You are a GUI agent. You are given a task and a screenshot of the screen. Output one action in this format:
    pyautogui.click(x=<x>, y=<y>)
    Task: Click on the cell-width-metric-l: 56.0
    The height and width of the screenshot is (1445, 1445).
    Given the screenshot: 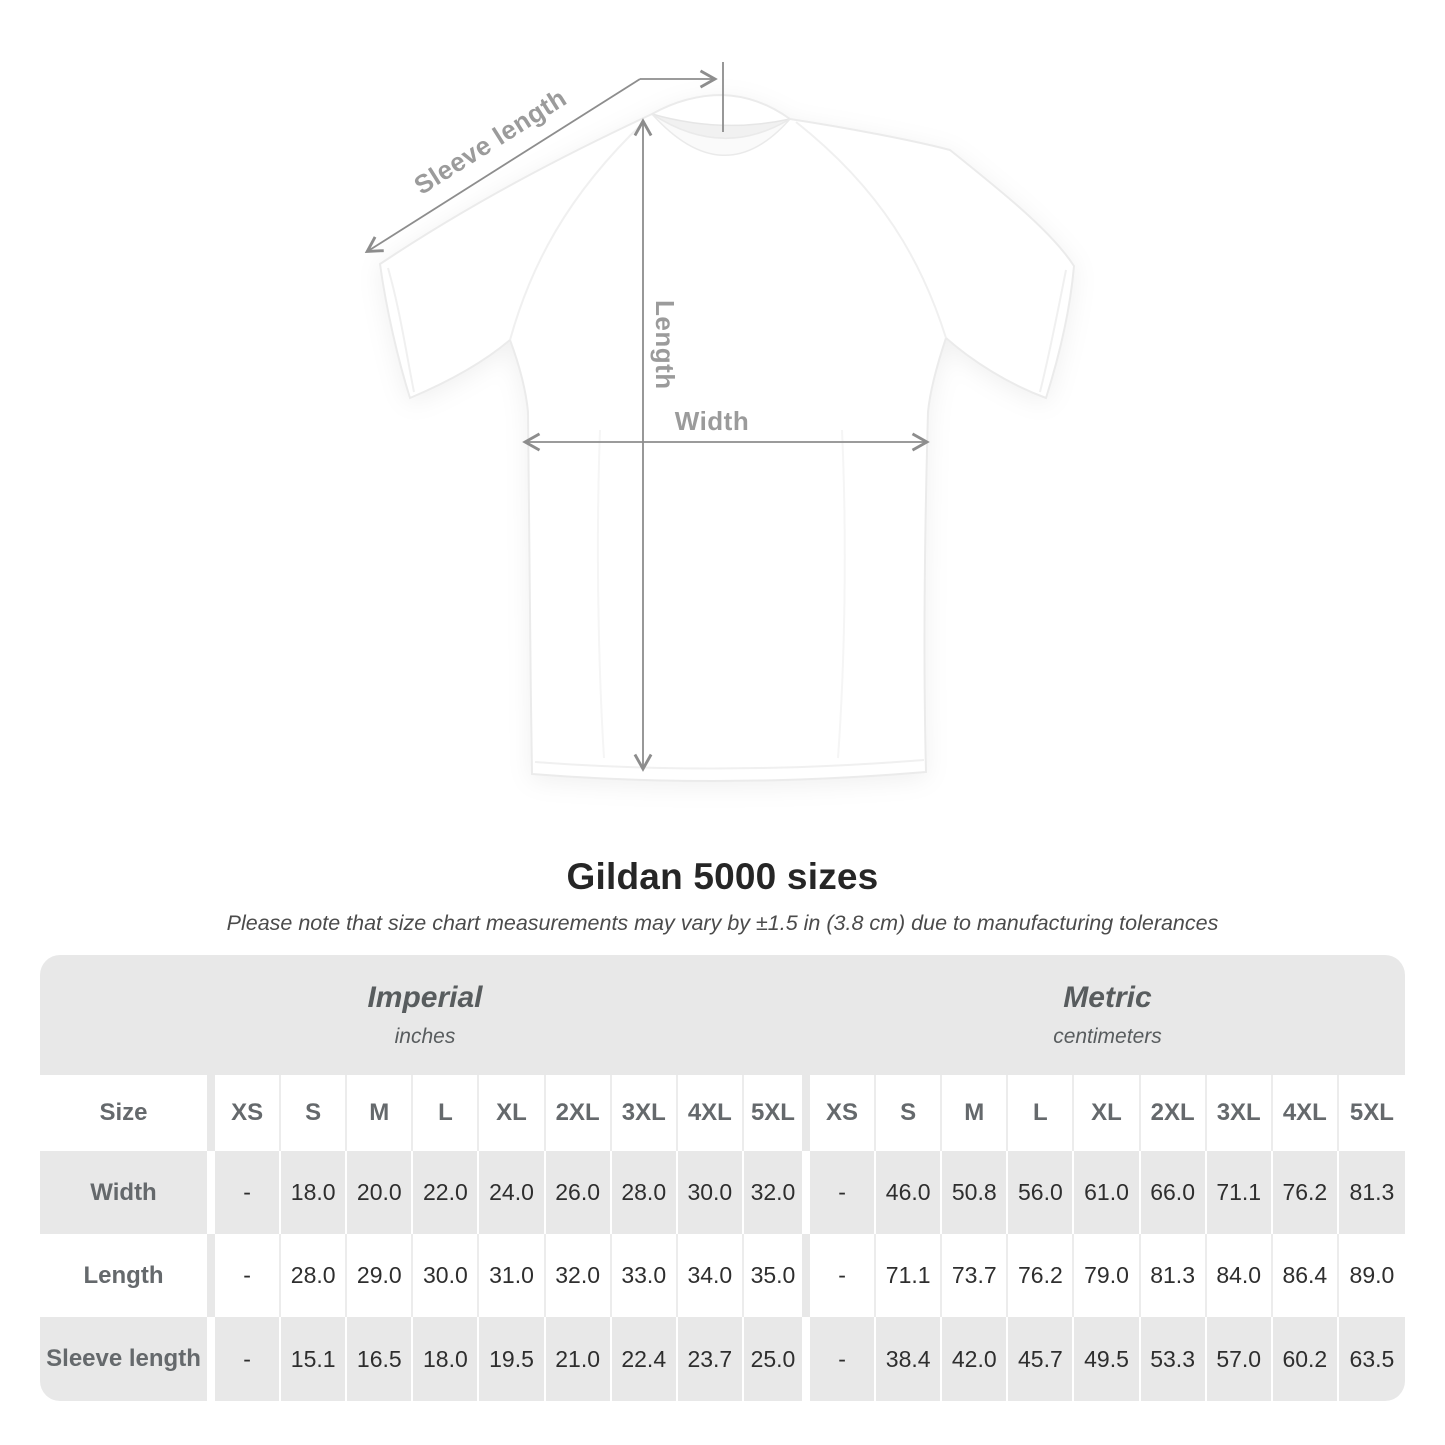 What is the action you would take?
    pyautogui.click(x=1041, y=1192)
    